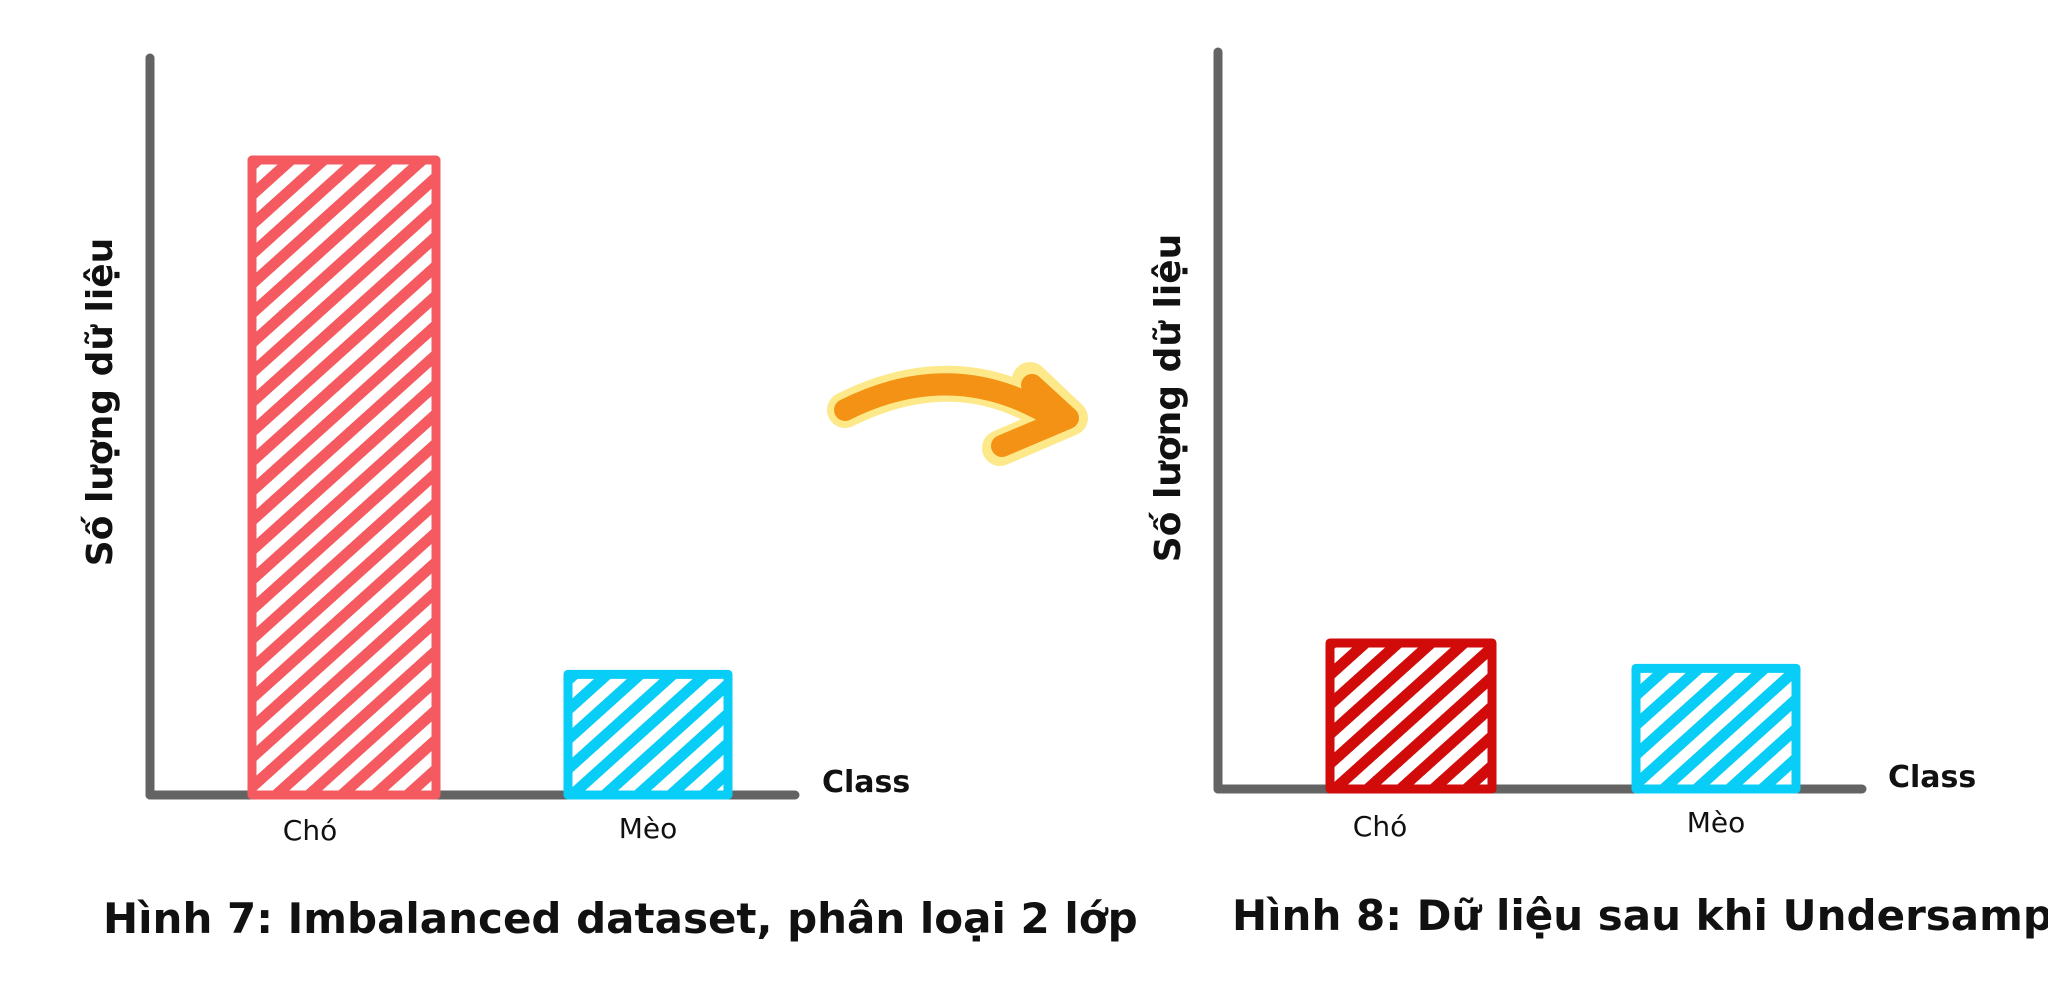 The width and height of the screenshot is (2048, 989). I want to click on left-tick-meo: Mèo, so click(648, 828).